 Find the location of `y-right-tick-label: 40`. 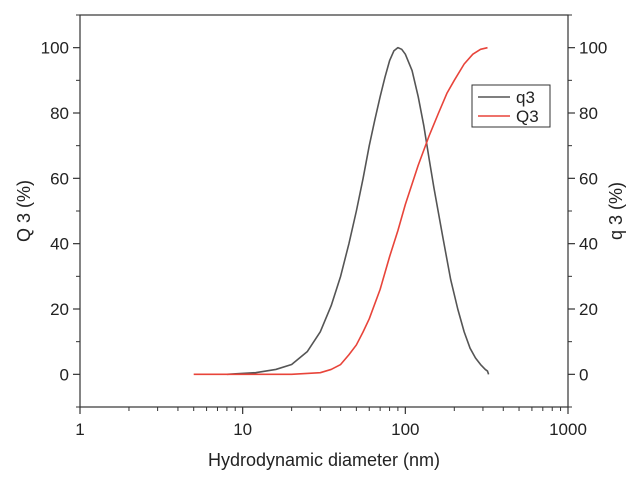

y-right-tick-label: 40 is located at coordinates (588, 244).